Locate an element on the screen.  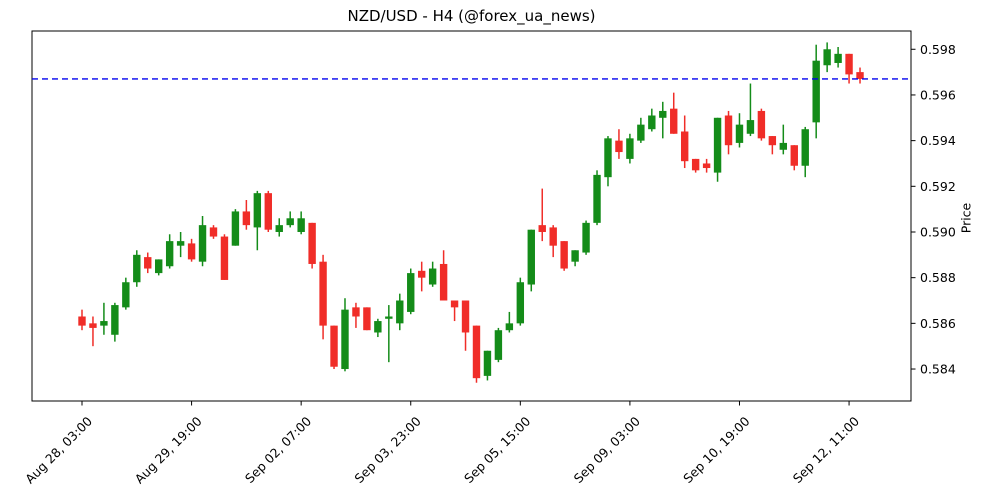
chart-title: NZD/USD - H4 (@forex_ua_news) is located at coordinates (471, 16).